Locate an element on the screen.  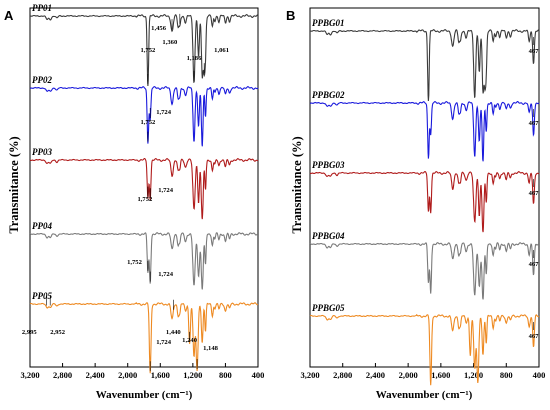
annotation-label: 2,995 is located at coordinates (30, 332).